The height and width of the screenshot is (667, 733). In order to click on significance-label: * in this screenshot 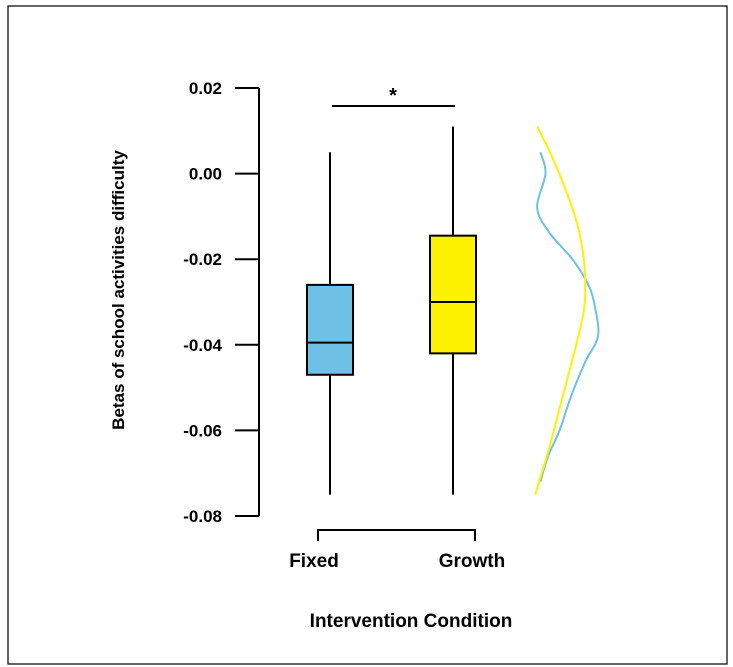, I will do `click(393, 96)`.